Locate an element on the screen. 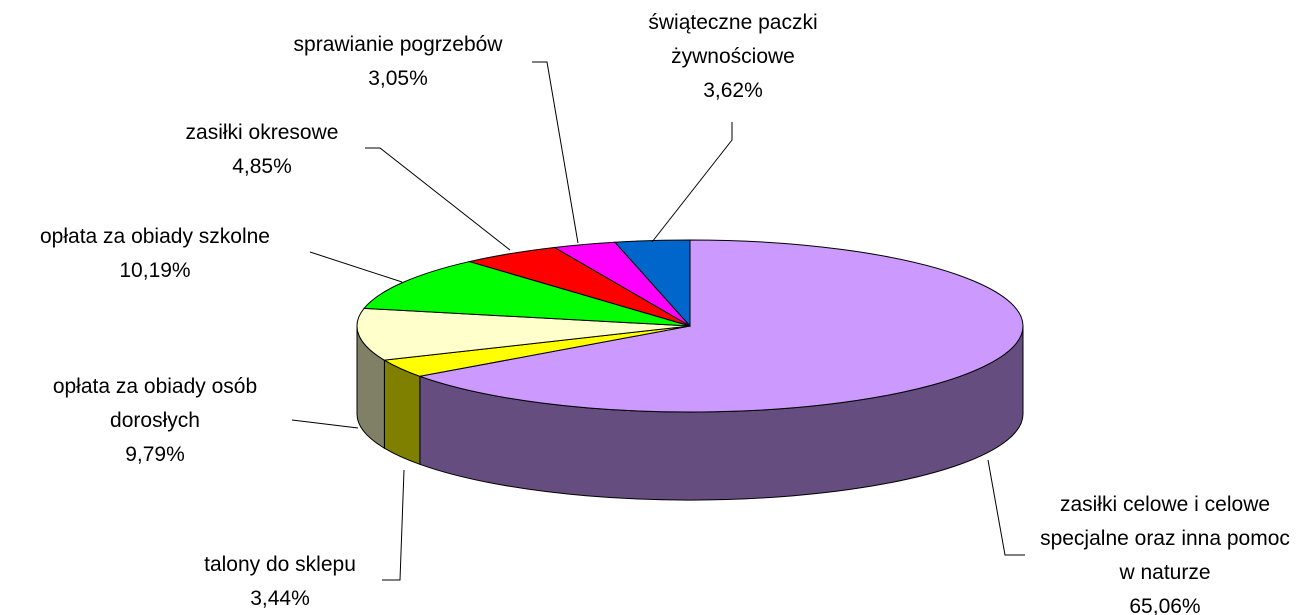  slice-label: talony do sklepu 3,44% is located at coordinates (280, 581).